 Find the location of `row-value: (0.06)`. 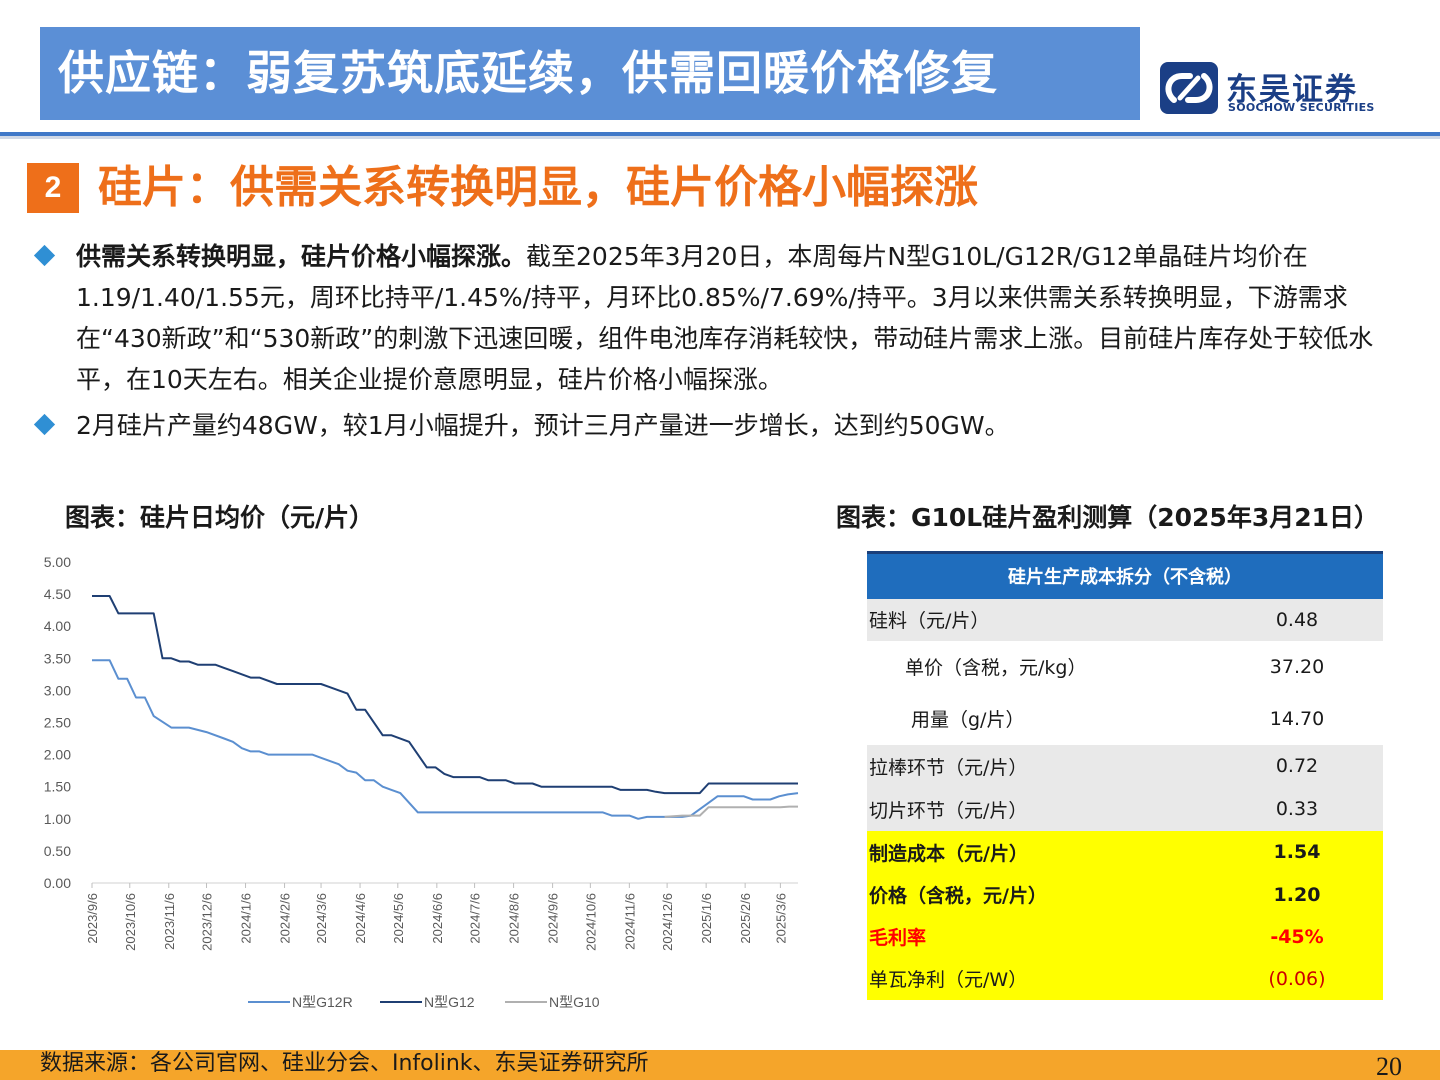

row-value: (0.06) is located at coordinates (1308, 978).